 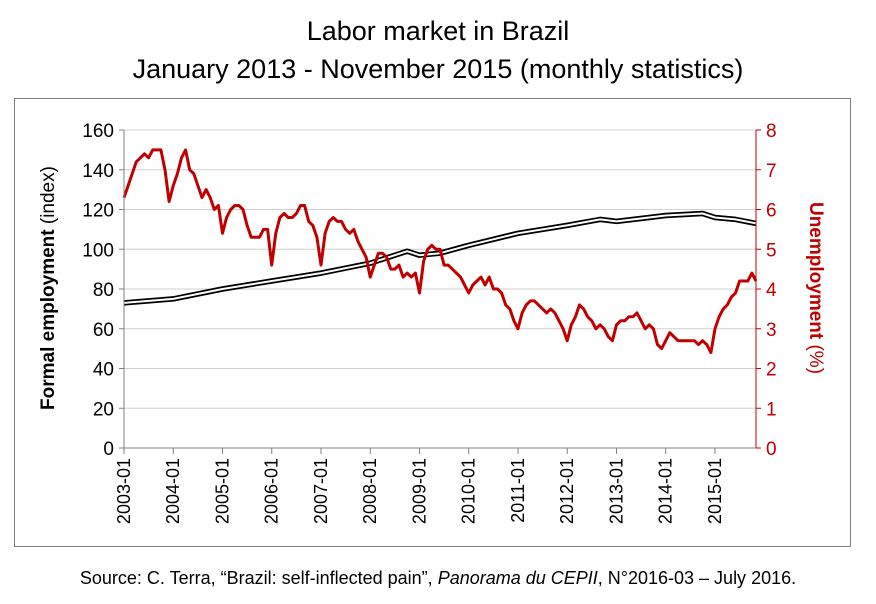 What do you see at coordinates (272, 491) in the screenshot?
I see `x-tick-label: 2006-01` at bounding box center [272, 491].